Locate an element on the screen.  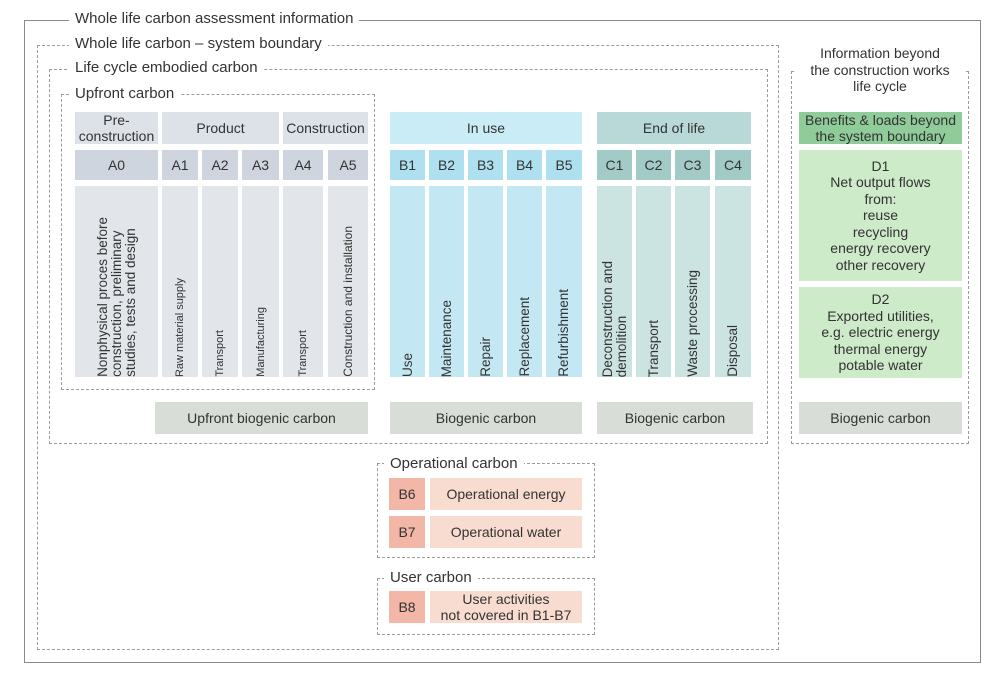
module-a0-line2: construction, preliminary is located at coordinates (116, 303).